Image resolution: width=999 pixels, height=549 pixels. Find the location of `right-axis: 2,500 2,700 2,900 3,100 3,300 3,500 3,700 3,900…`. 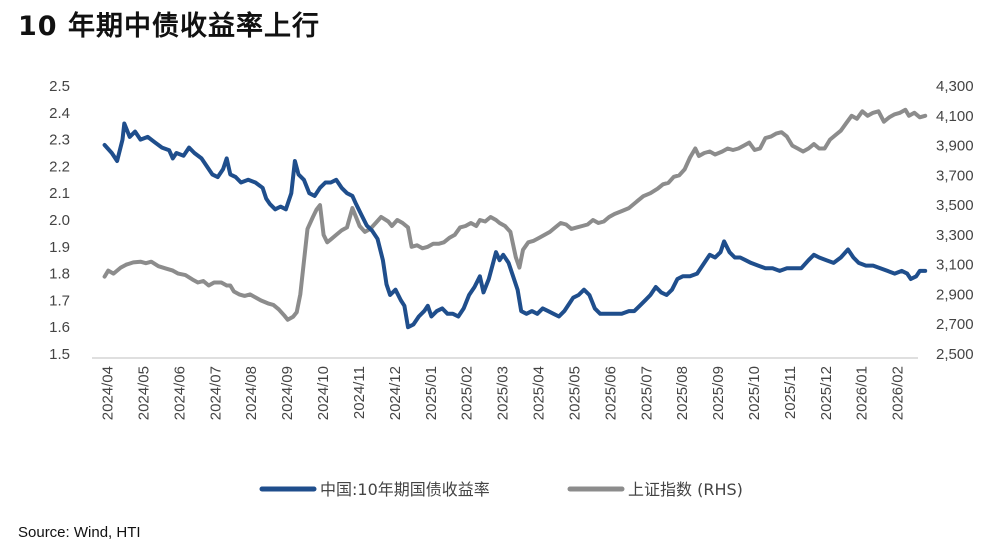

right-axis: 2,500 2,700 2,900 3,100 3,300 3,500 3,700 3,900… is located at coordinates (955, 220).